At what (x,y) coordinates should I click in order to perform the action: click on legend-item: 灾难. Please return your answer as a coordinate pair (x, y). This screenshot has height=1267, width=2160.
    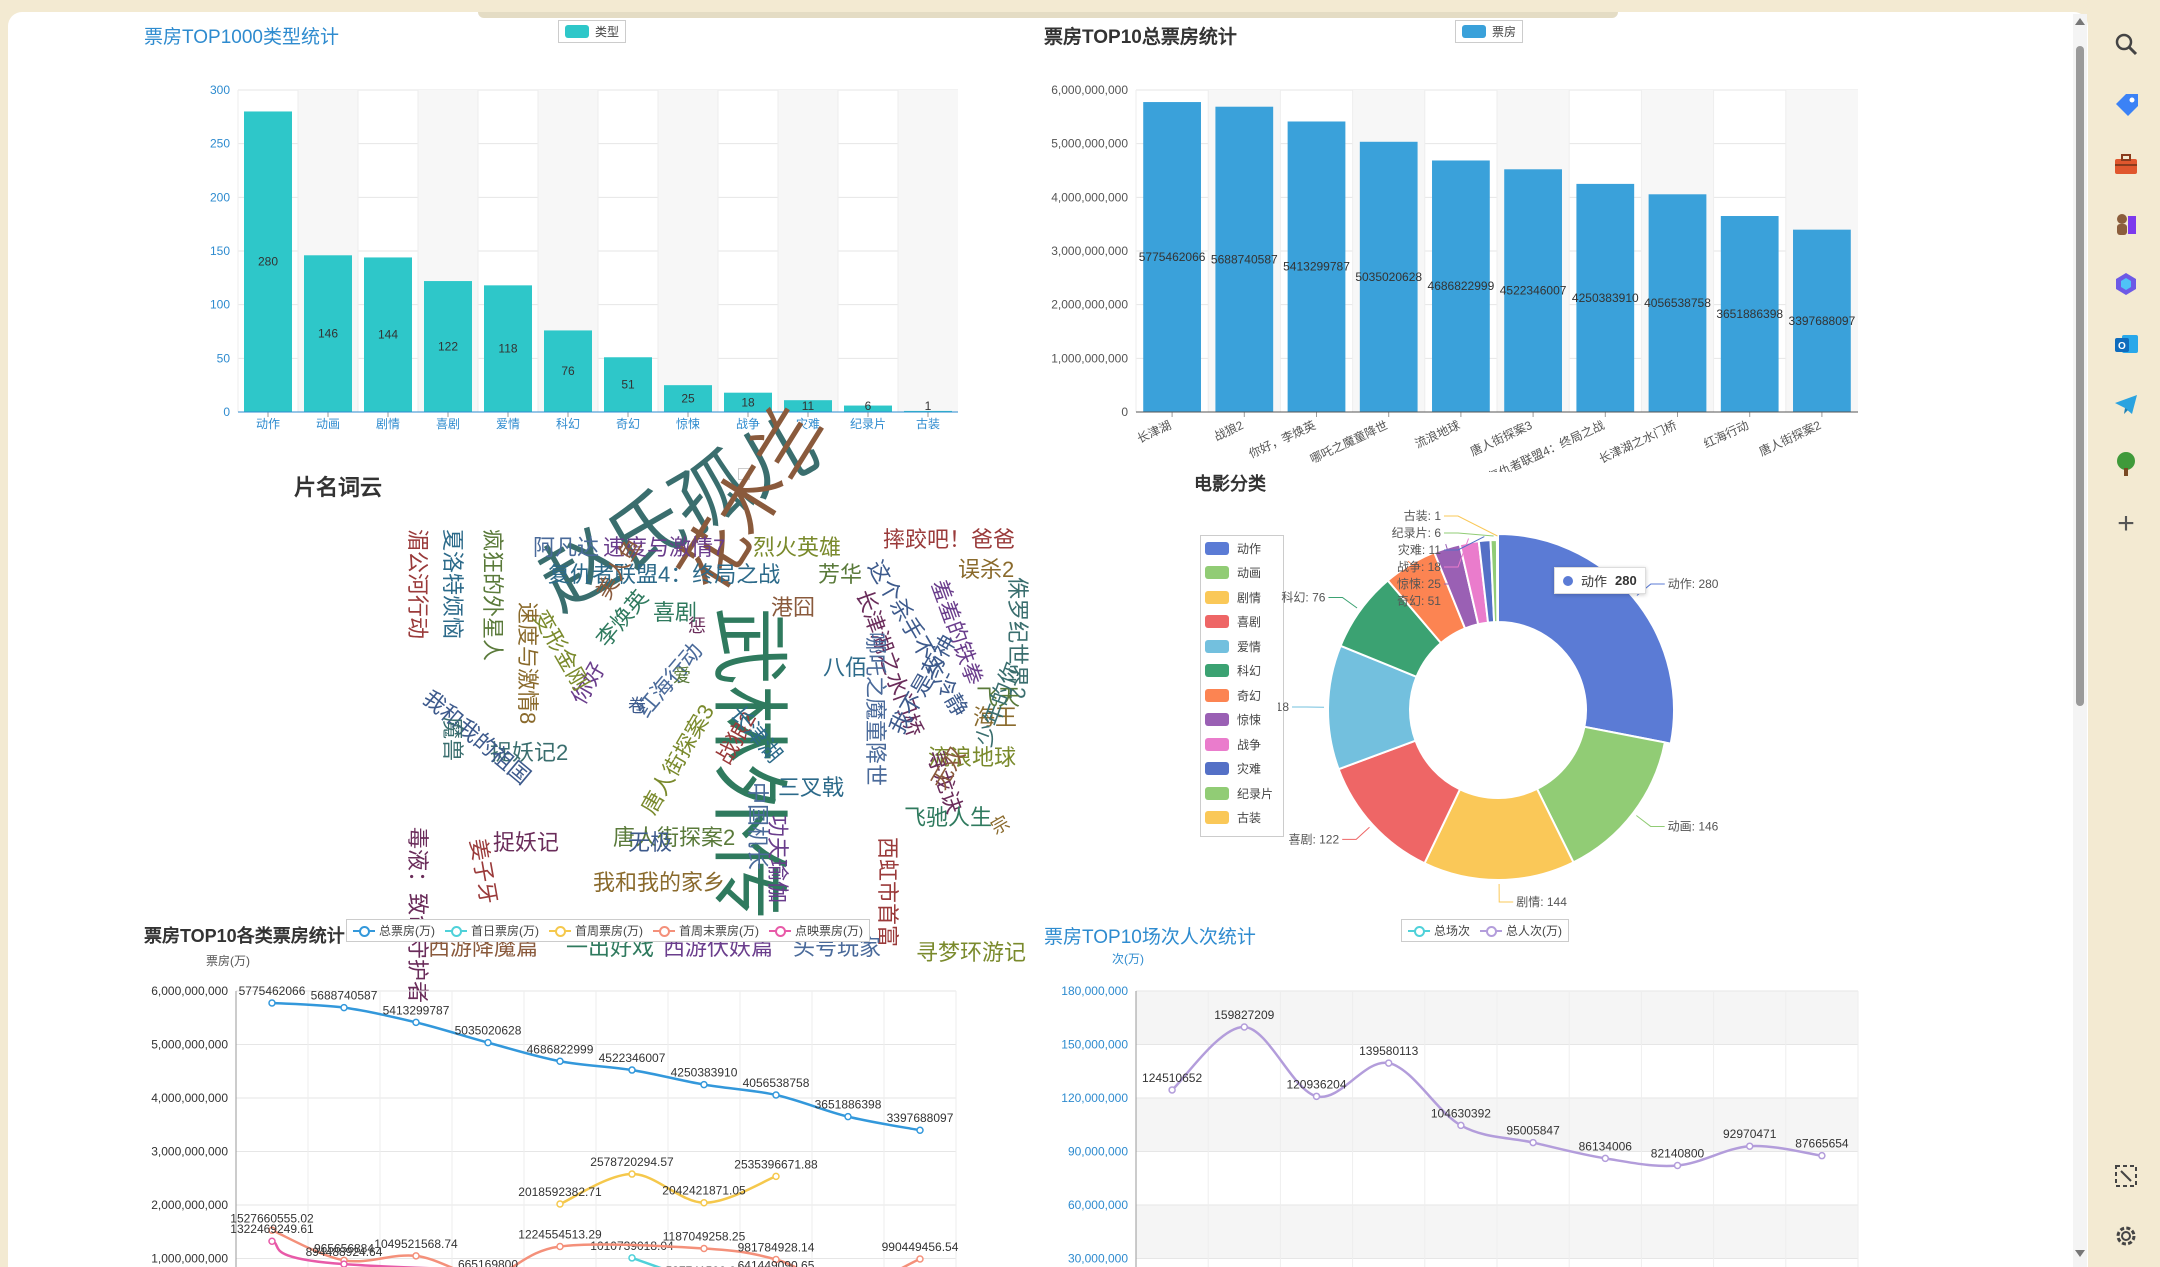
    Looking at the image, I should click on (1242, 769).